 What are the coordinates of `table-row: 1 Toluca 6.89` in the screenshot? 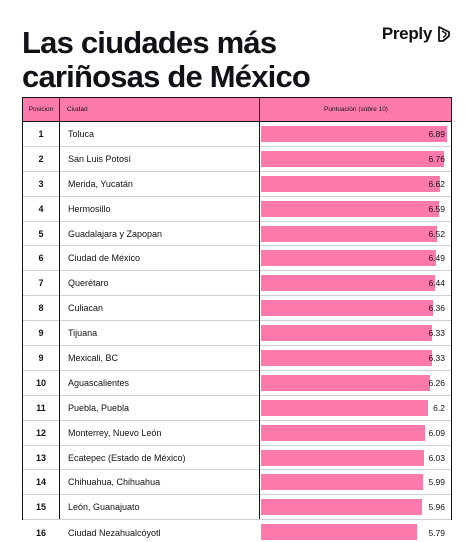 It's located at (237, 134).